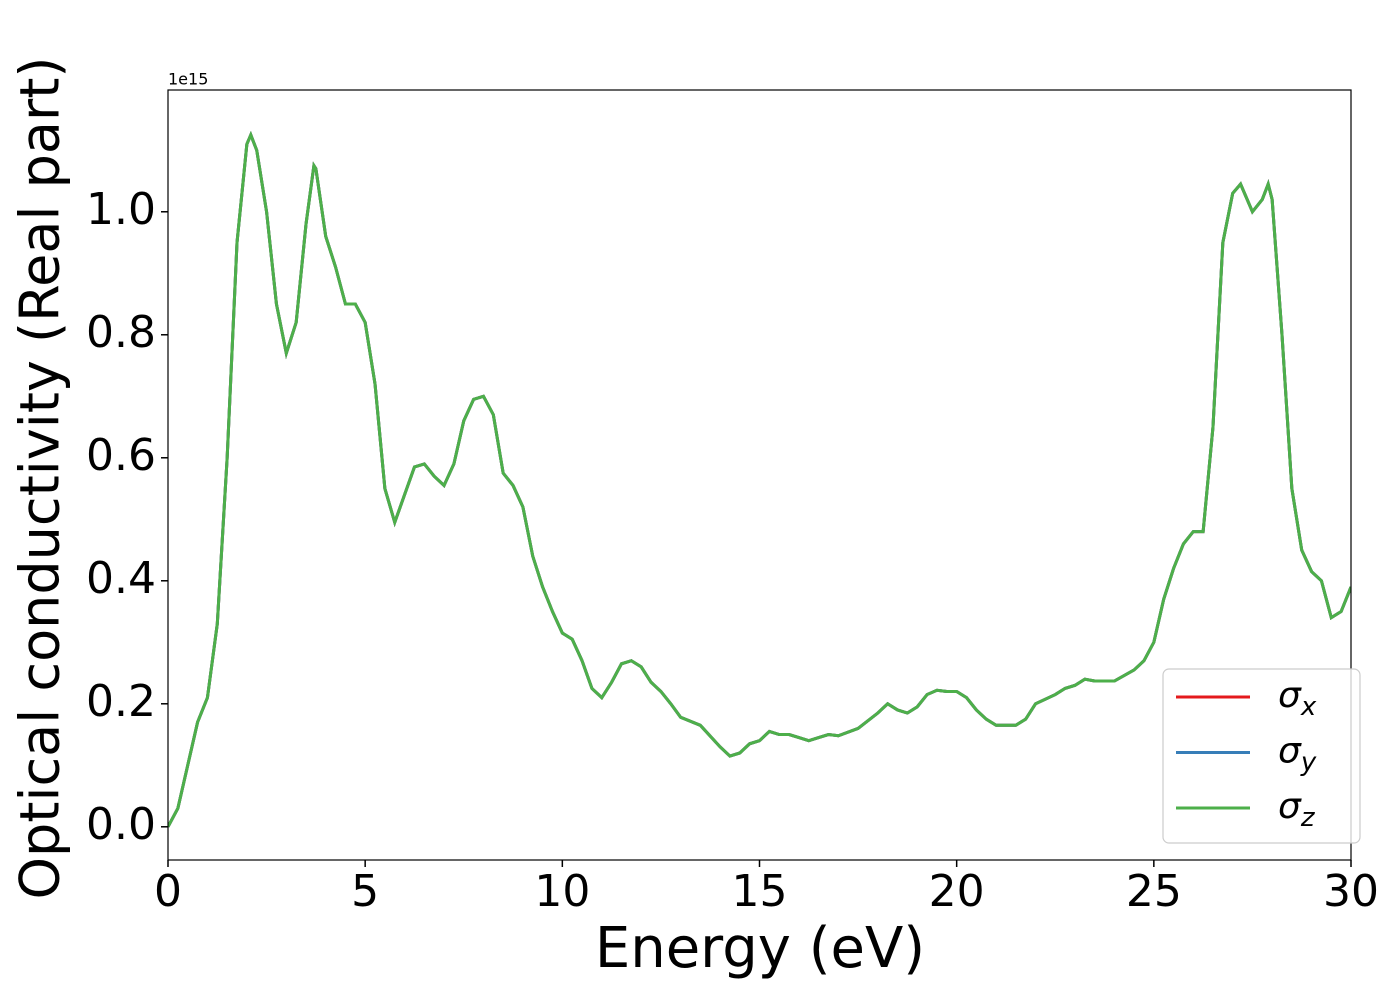 The width and height of the screenshot is (1400, 1000). What do you see at coordinates (957, 891) in the screenshot?
I see `x-tick-label: 20` at bounding box center [957, 891].